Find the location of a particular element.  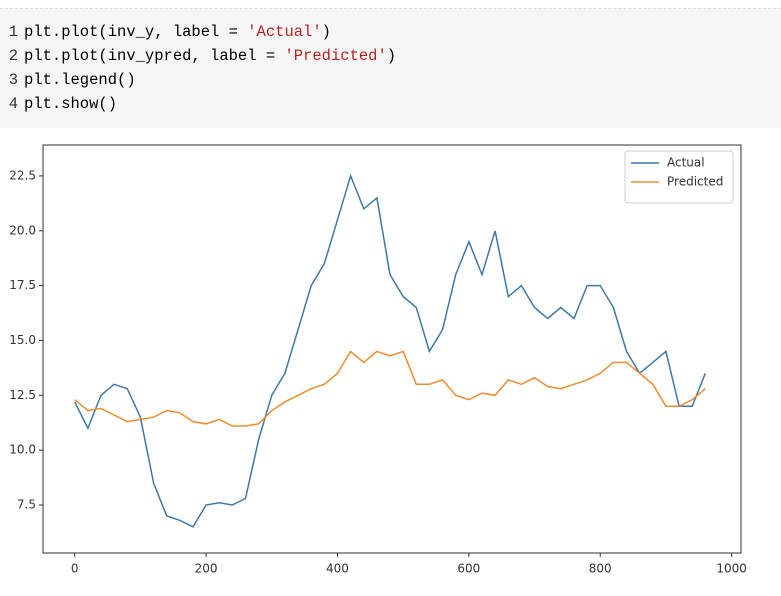

code-token: plt.show() is located at coordinates (71, 104).